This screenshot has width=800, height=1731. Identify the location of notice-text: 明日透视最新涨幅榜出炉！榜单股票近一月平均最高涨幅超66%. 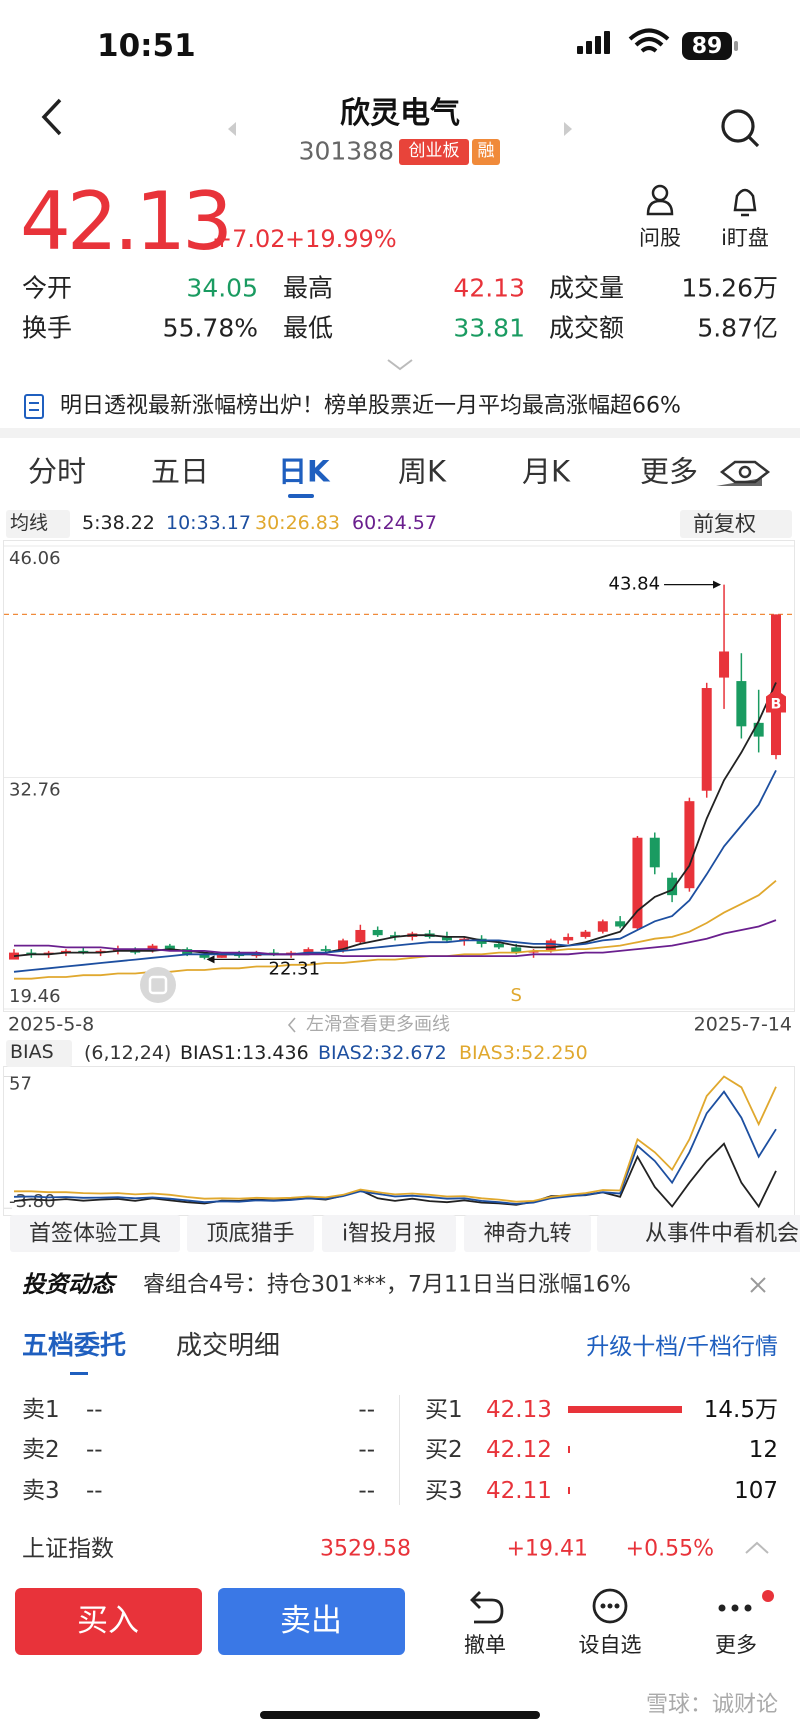
(370, 406).